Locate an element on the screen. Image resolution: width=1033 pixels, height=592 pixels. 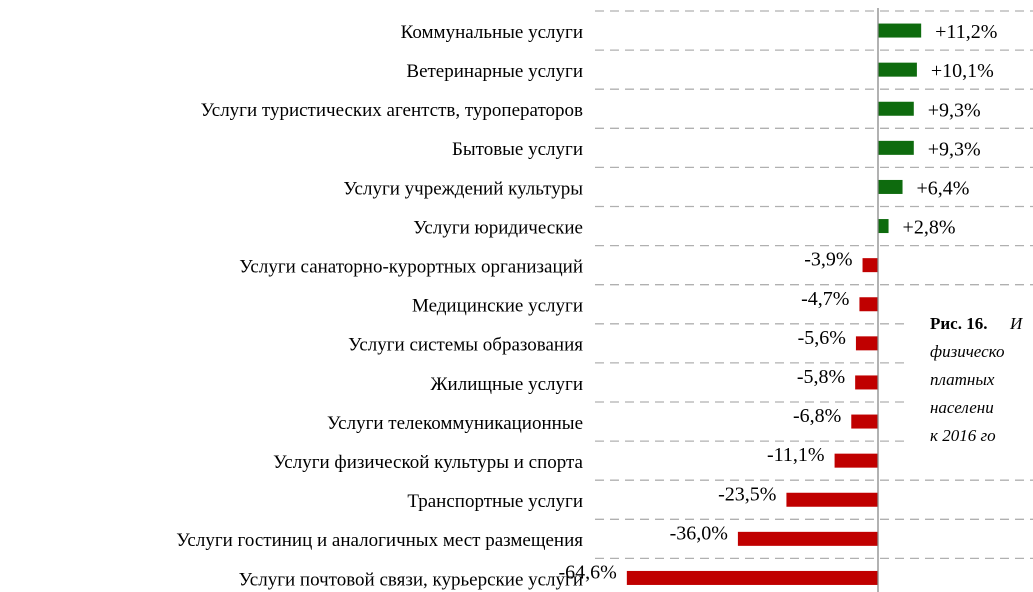
caption-line: физическо is located at coordinates (967, 351).